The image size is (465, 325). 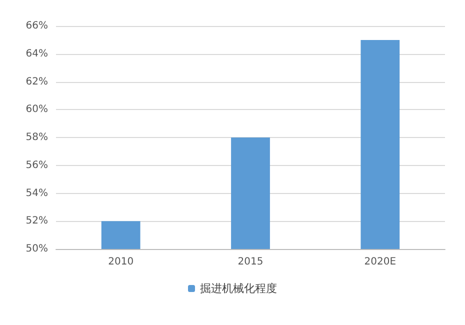 I want to click on x-tick-label: 2015, so click(x=251, y=262).